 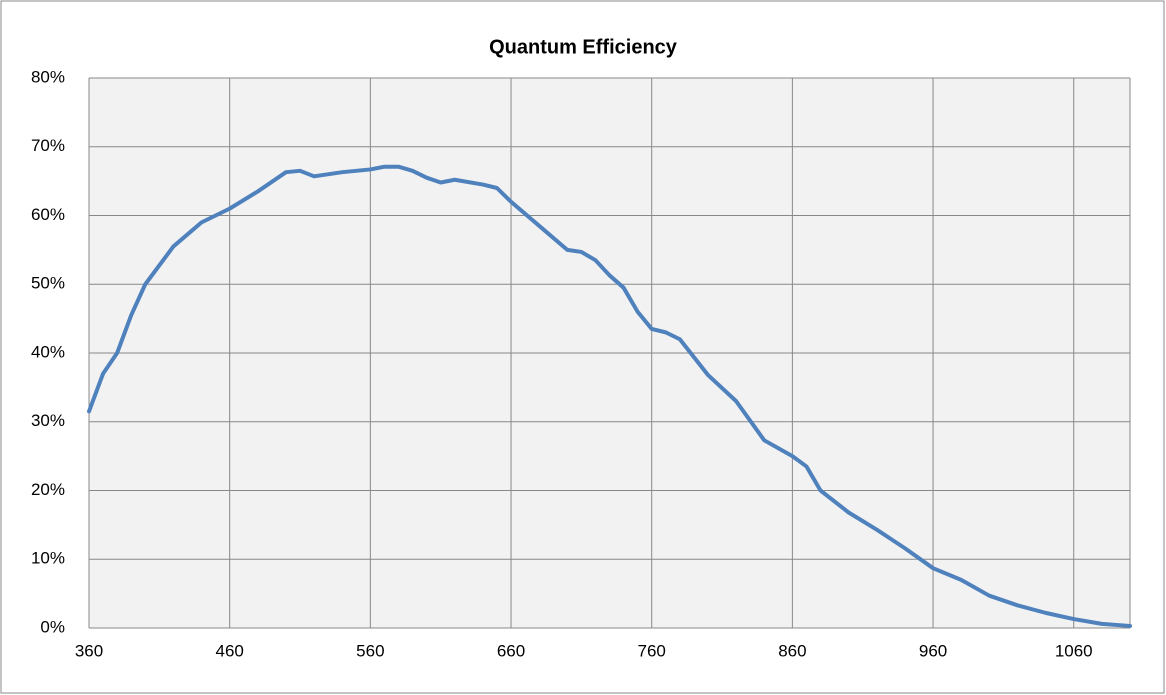 What do you see at coordinates (89, 650) in the screenshot?
I see `x-tick-label: 360` at bounding box center [89, 650].